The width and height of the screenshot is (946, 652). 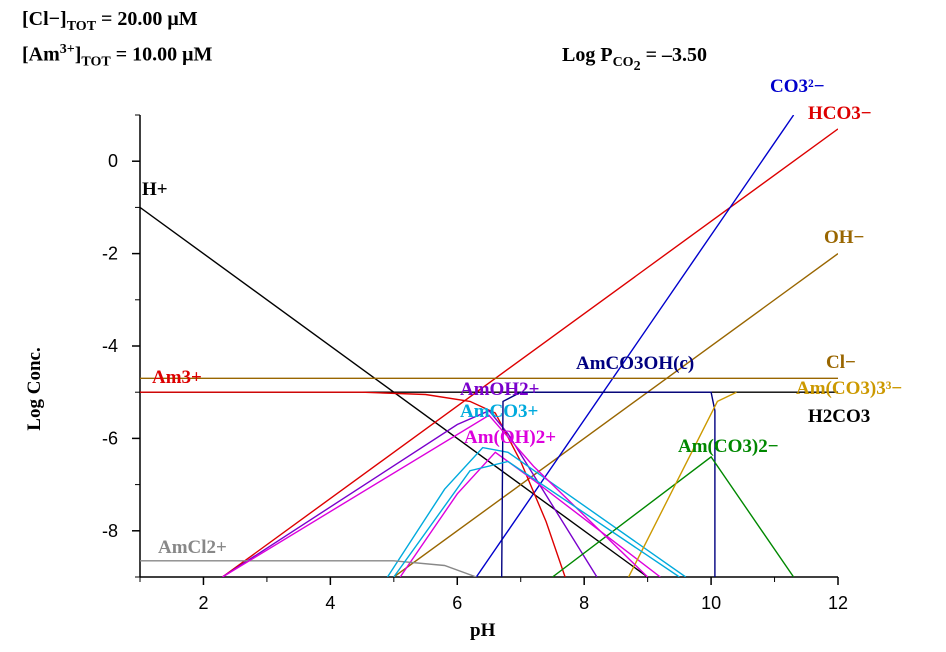 What do you see at coordinates (635, 363) in the screenshot?
I see `label-amco3ohc: AmCO3OH(c)` at bounding box center [635, 363].